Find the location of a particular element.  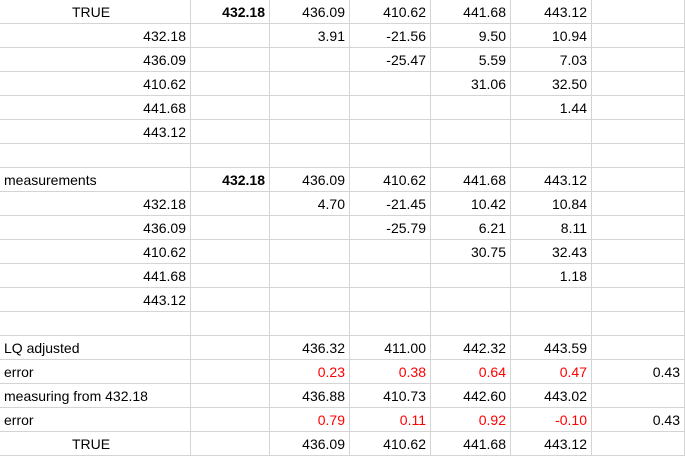

cell-r11-c2 is located at coordinates (230, 252).